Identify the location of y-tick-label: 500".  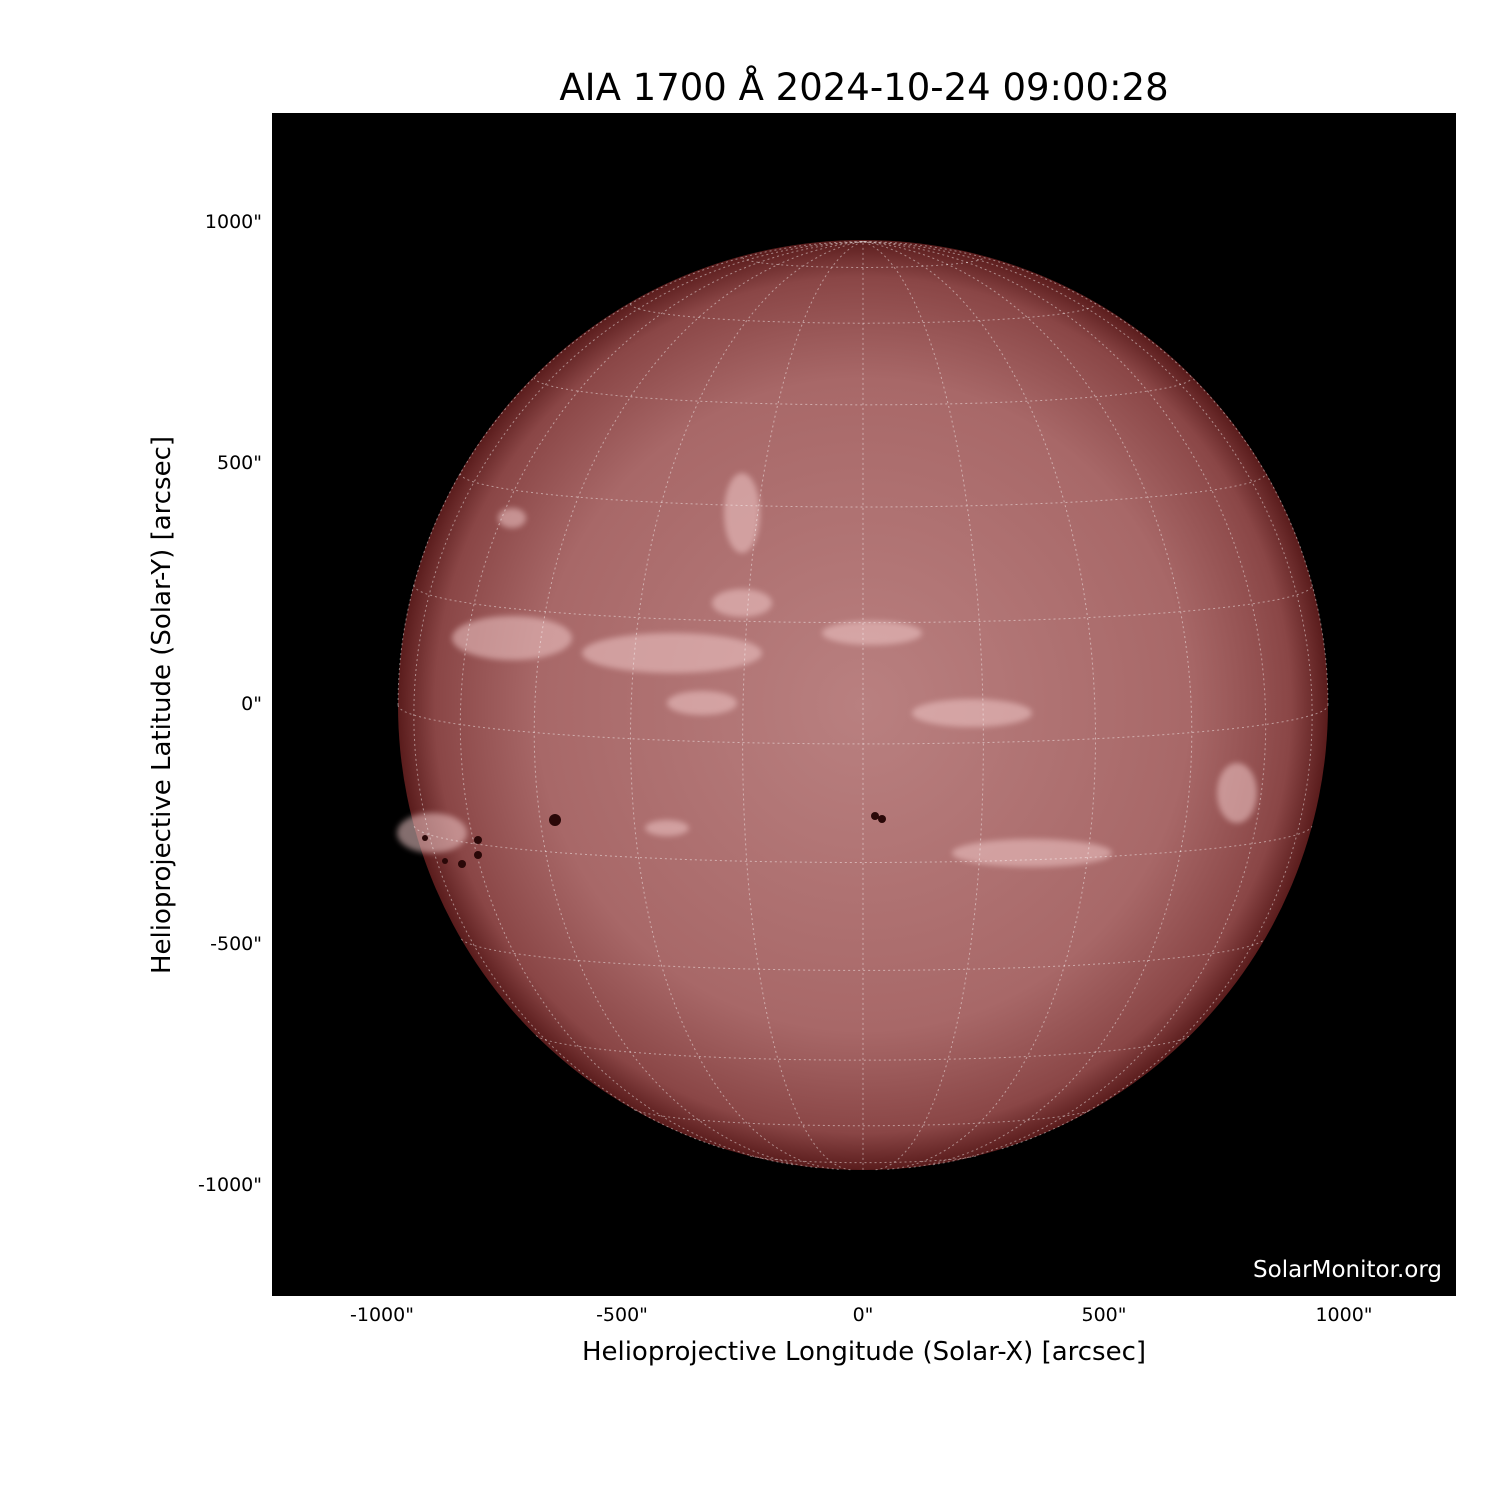
(239, 463).